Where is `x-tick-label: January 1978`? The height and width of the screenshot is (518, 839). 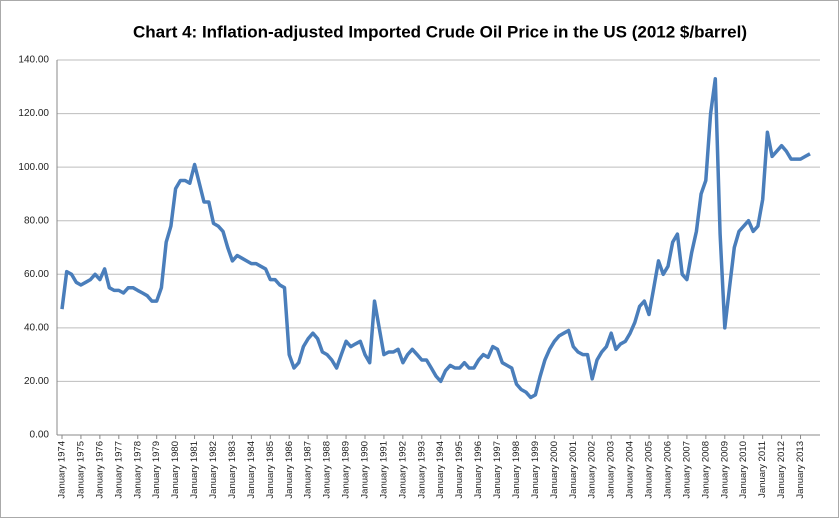 x-tick-label: January 1978 is located at coordinates (137, 470).